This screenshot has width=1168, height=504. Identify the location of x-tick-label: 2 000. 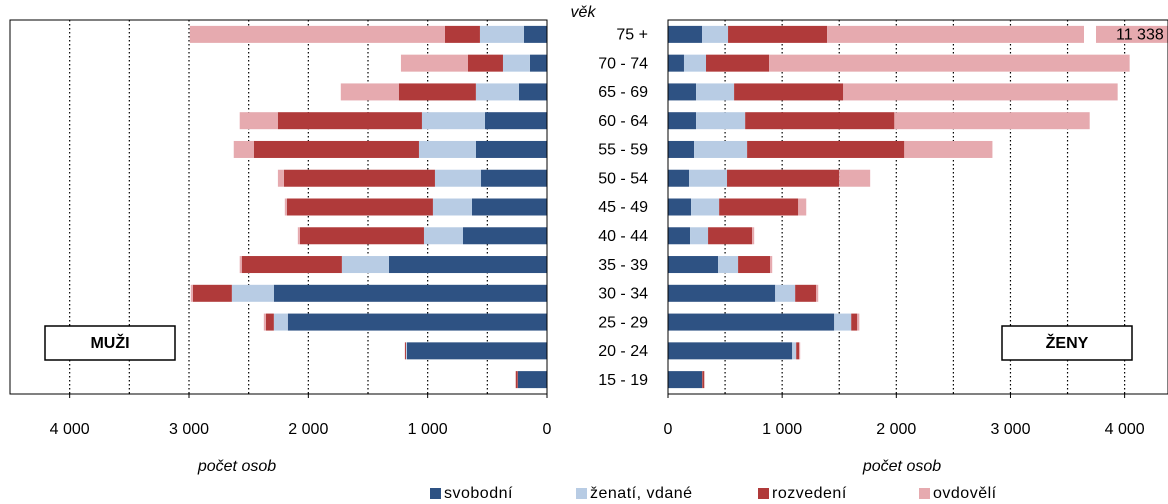
(896, 429).